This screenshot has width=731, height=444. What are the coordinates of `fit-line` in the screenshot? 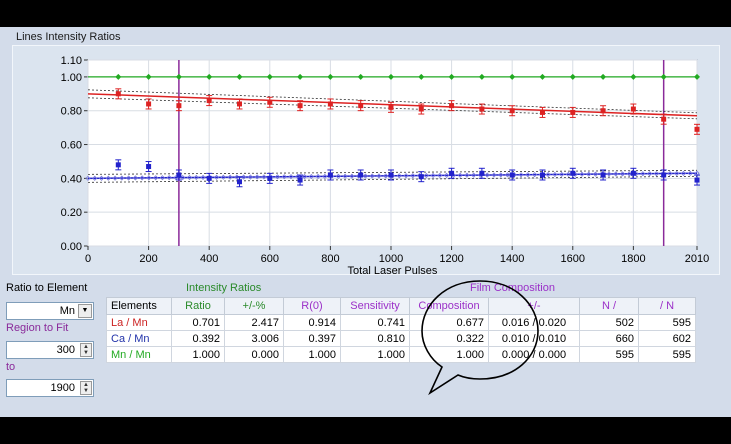 It's located at (392, 105).